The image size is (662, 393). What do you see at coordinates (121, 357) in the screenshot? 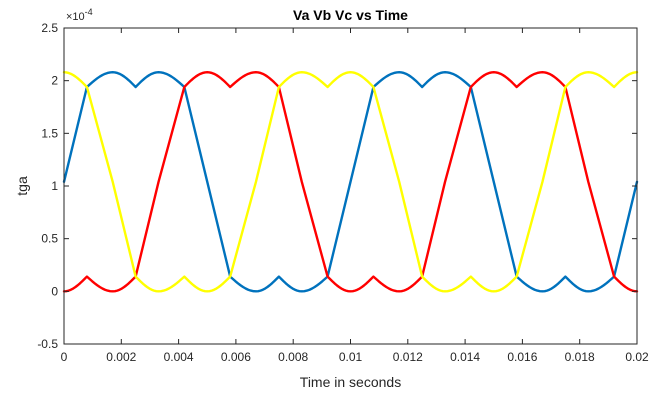
I see `x-tick-label: 0.002` at bounding box center [121, 357].